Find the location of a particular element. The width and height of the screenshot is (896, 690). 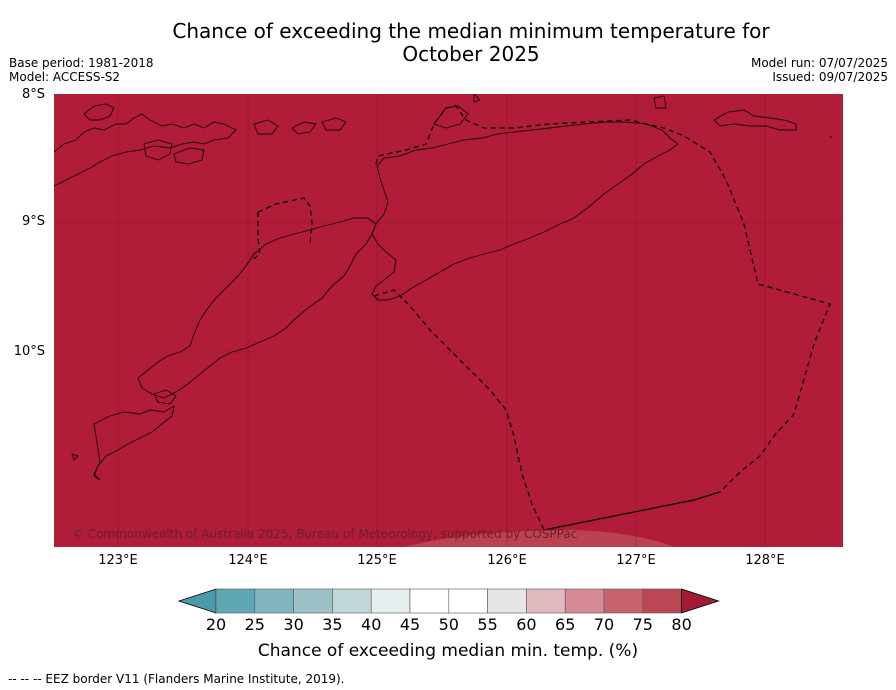

colorbar-tick-label: 75 is located at coordinates (642, 624).